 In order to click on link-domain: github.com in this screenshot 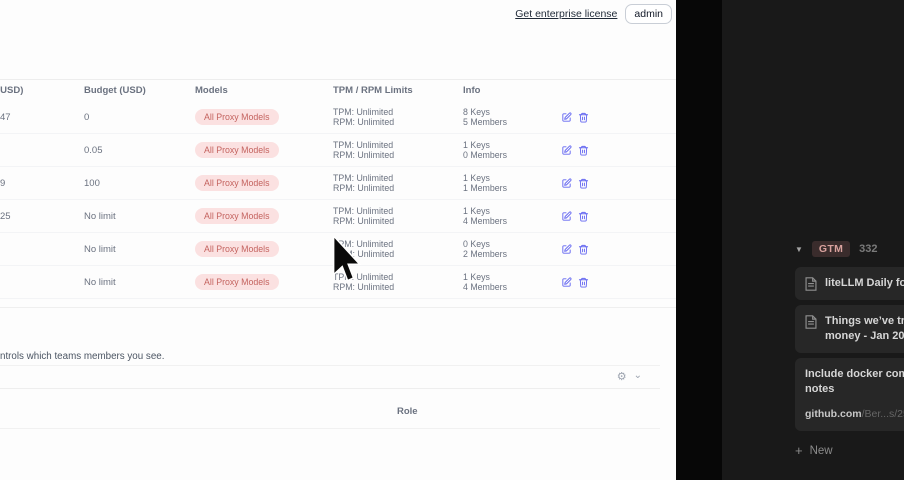, I will do `click(833, 414)`.